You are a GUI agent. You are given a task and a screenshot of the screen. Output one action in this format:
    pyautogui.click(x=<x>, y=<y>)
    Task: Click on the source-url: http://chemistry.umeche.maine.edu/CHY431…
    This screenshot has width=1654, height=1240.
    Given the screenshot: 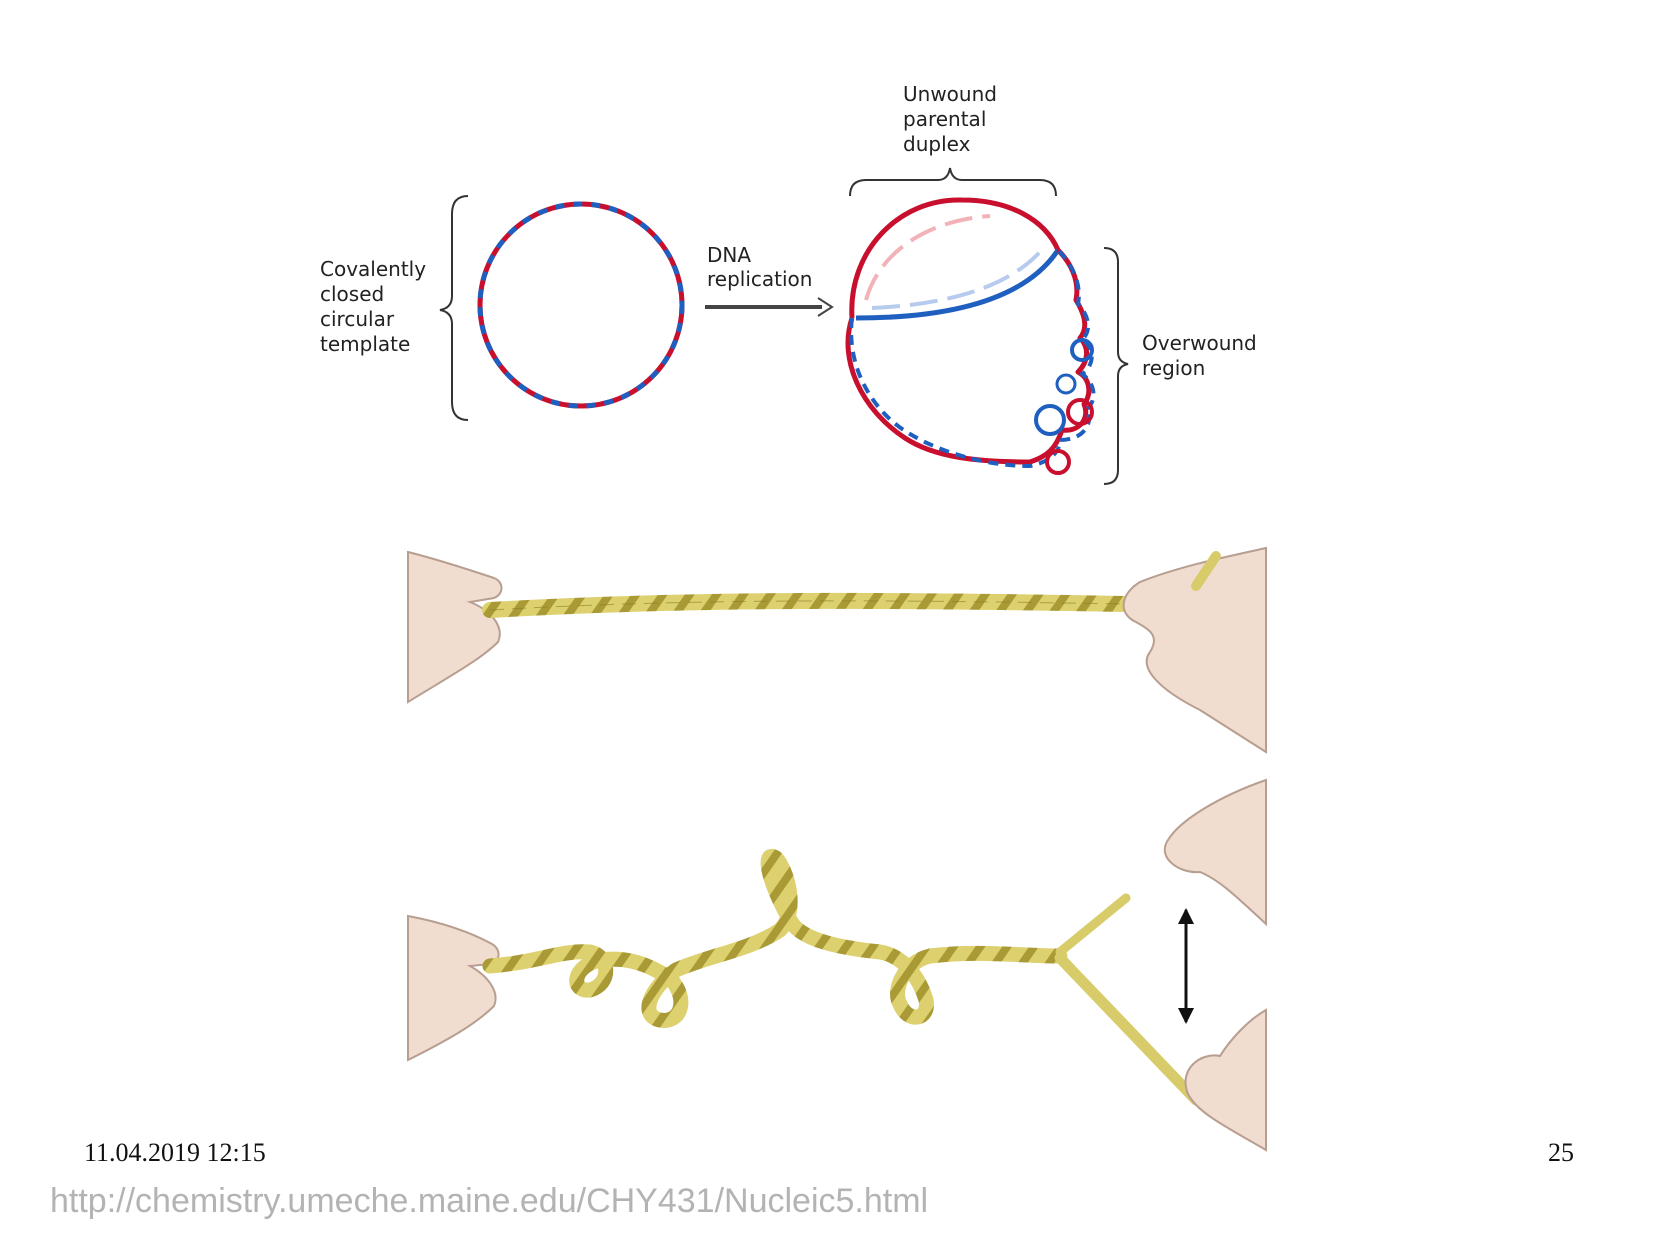 What is the action you would take?
    pyautogui.click(x=489, y=1201)
    